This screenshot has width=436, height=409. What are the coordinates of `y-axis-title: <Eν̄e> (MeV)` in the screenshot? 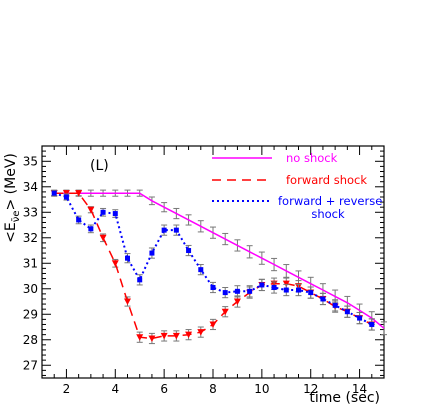 It's located at (12, 198).